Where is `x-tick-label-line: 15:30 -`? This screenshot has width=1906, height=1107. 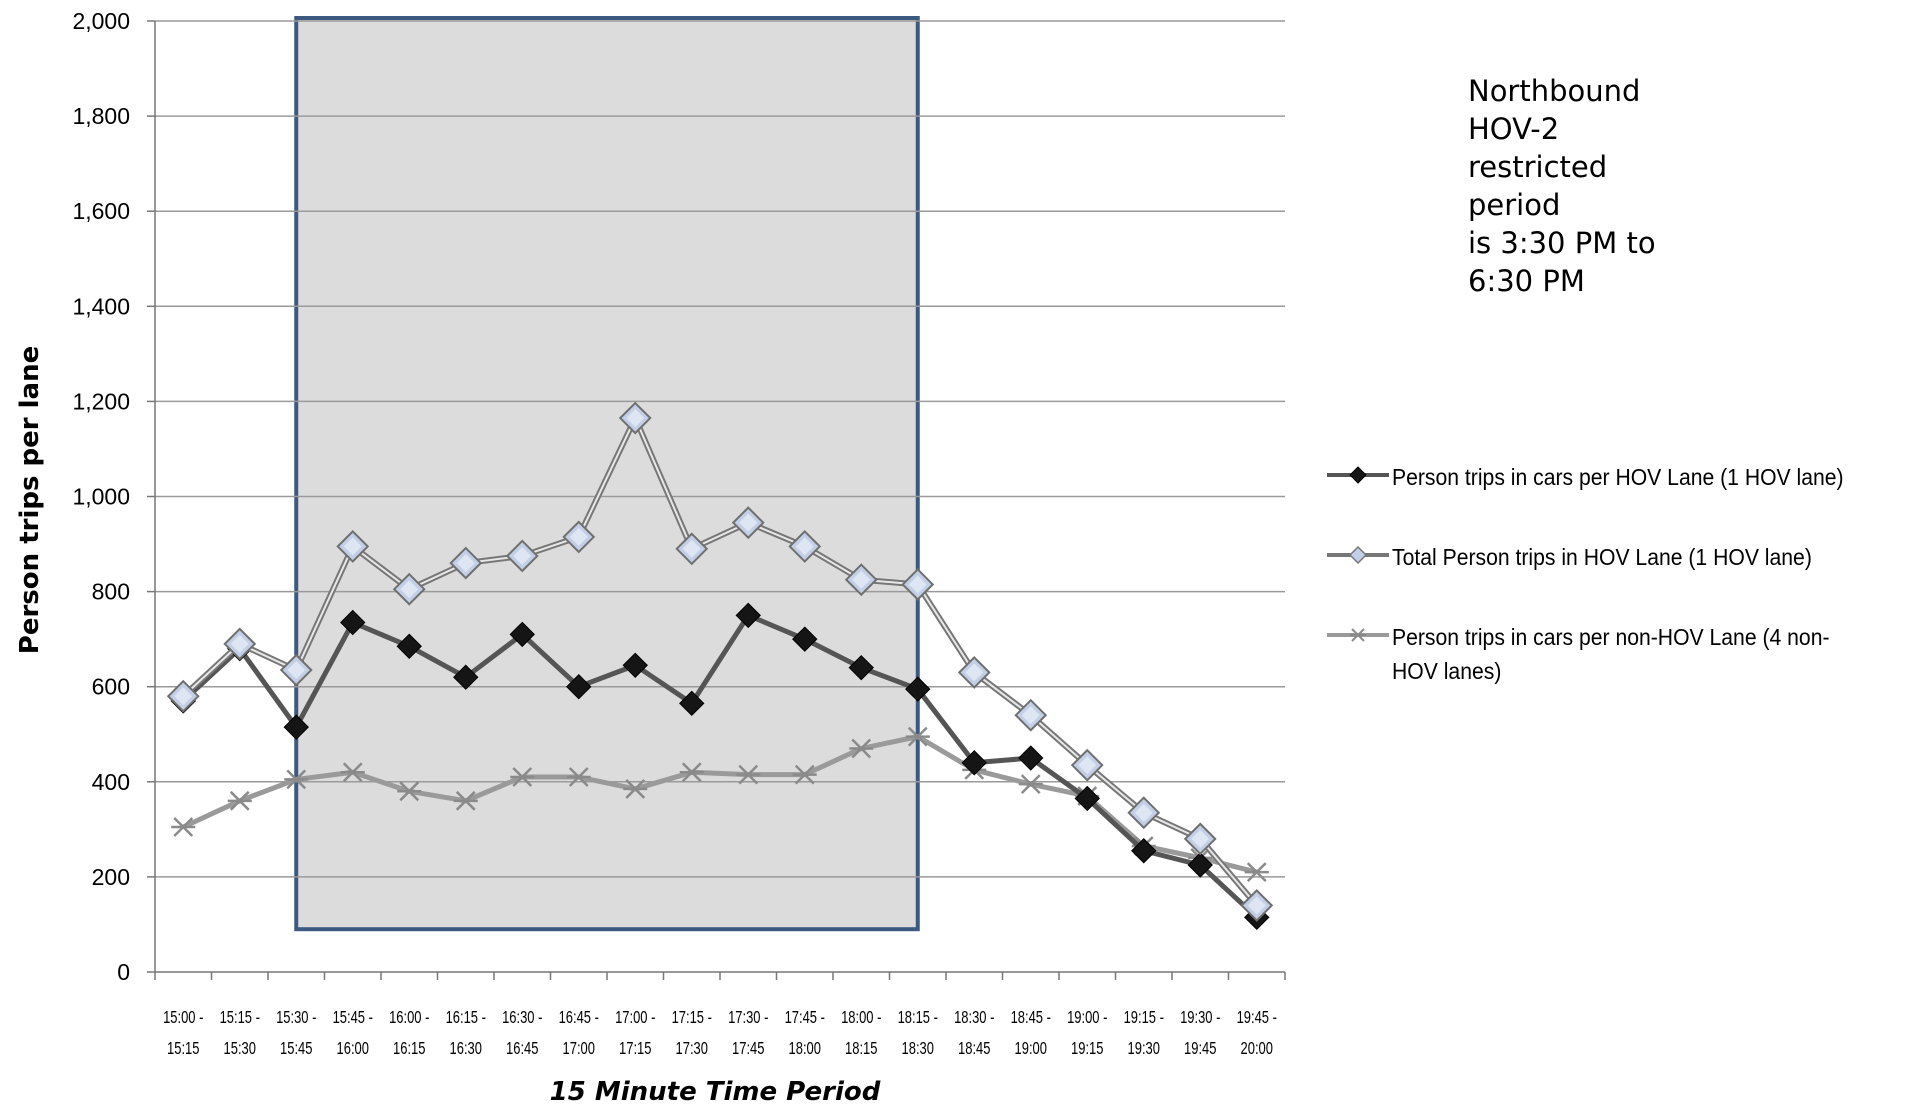 x-tick-label-line: 15:30 - is located at coordinates (296, 1018).